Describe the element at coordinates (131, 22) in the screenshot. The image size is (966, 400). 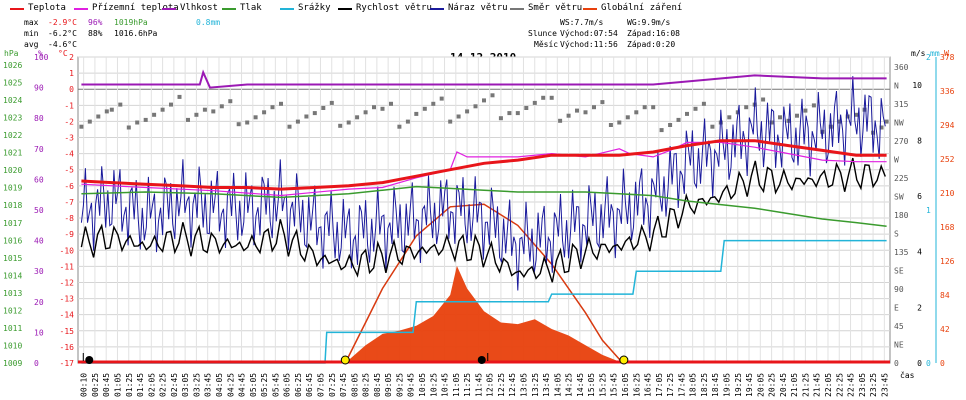
I see `max-pressure: 1019hPa` at that location.